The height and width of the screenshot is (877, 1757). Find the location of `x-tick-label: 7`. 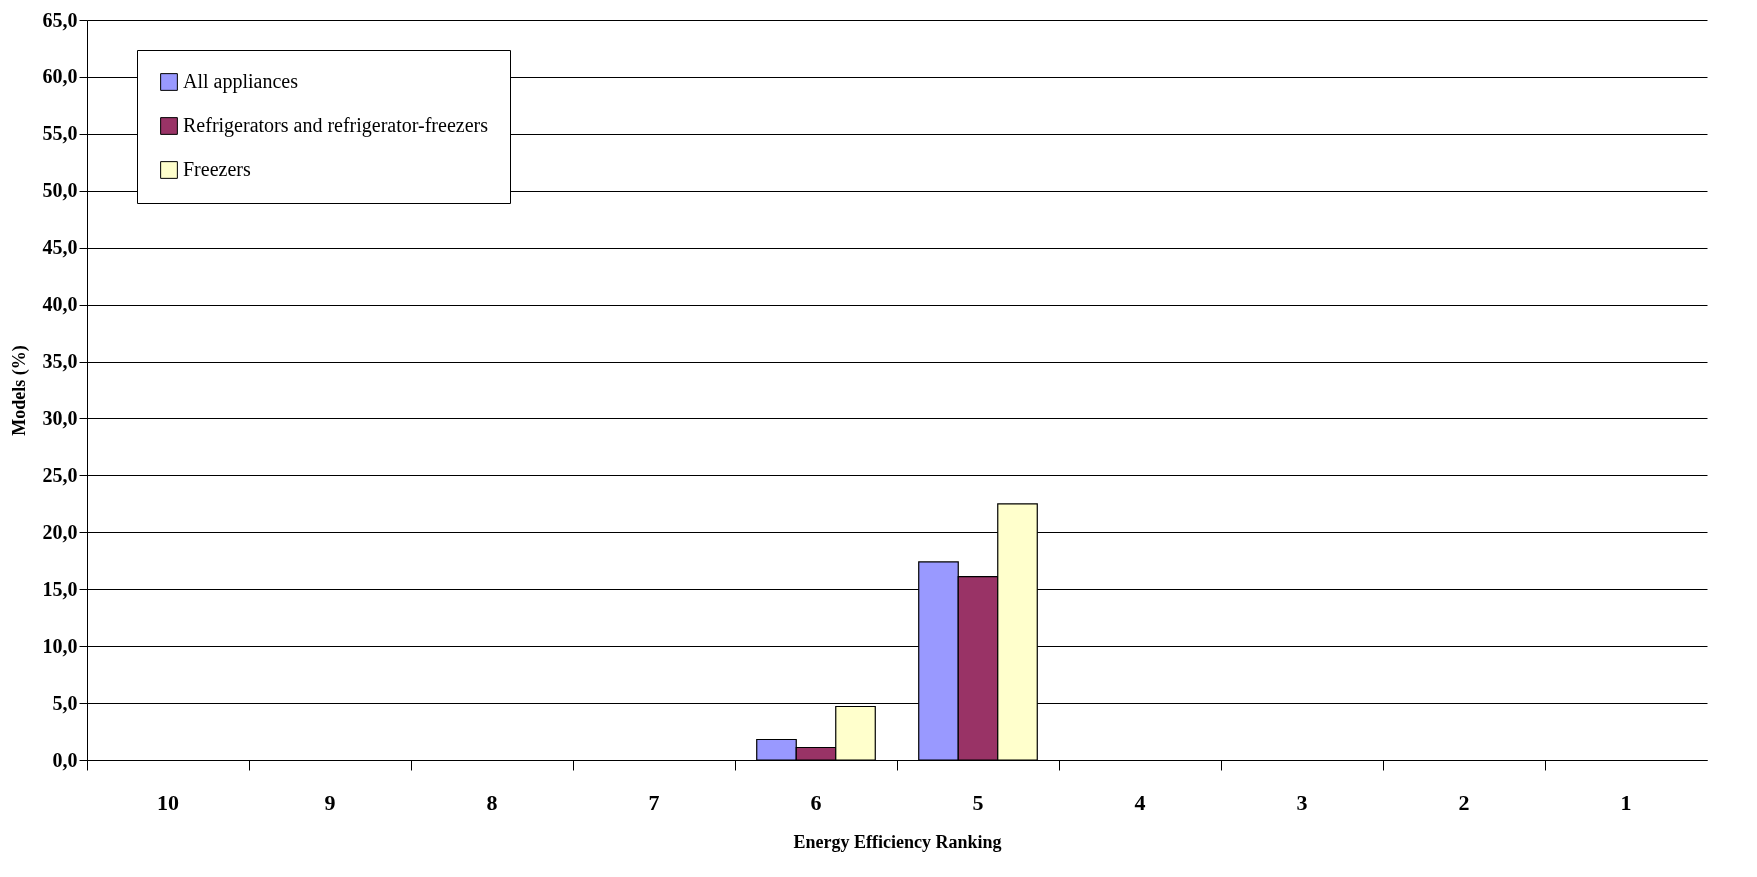

x-tick-label: 7 is located at coordinates (654, 802).